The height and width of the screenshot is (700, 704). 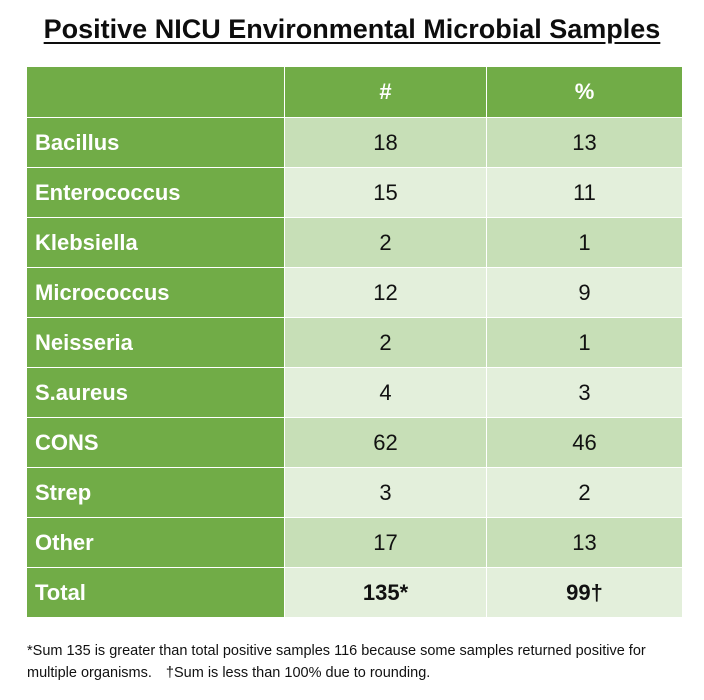 I want to click on cell-count: 62, so click(x=385, y=442).